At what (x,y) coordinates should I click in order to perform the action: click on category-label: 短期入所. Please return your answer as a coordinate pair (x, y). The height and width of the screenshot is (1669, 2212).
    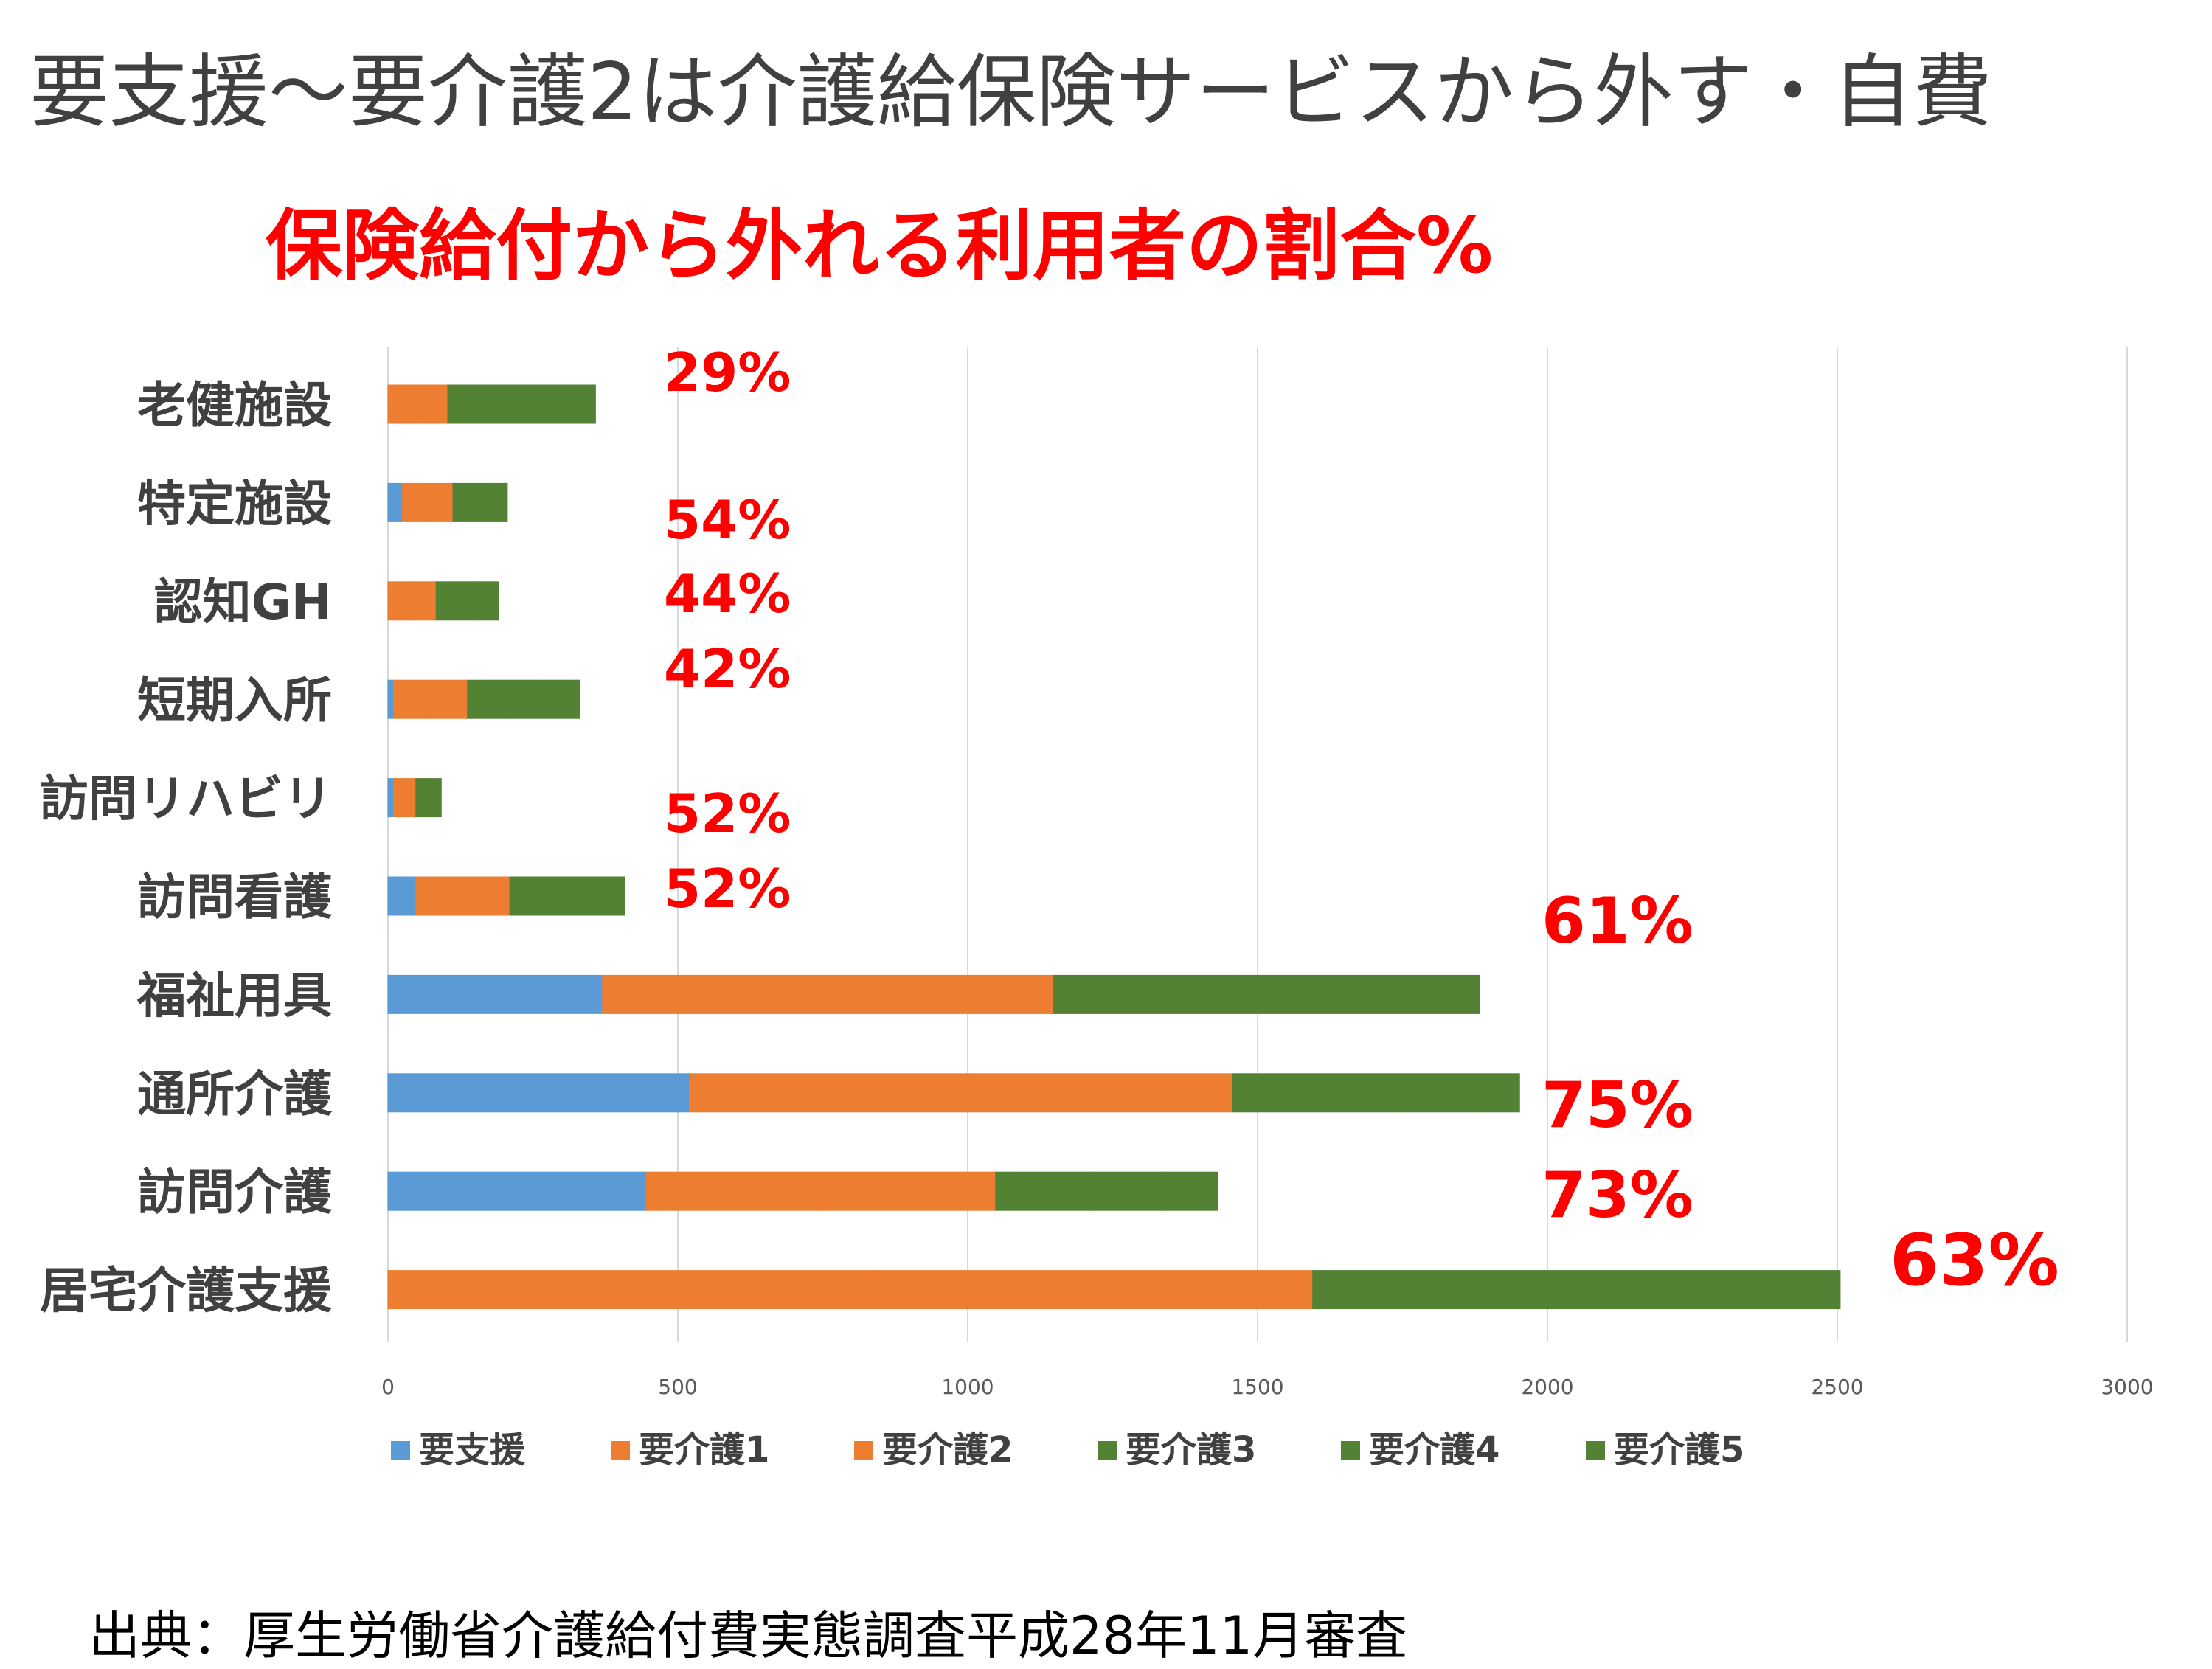
    Looking at the image, I should click on (235, 700).